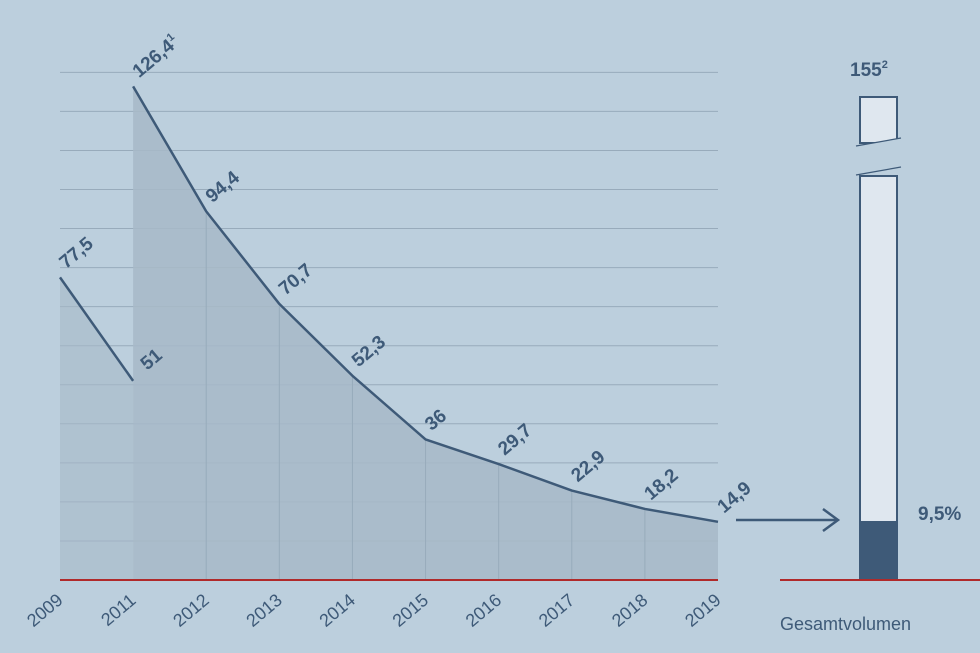 This screenshot has height=653, width=980. Describe the element at coordinates (845, 624) in the screenshot. I see `total-bar-caption: Gesamtvolumen` at that location.